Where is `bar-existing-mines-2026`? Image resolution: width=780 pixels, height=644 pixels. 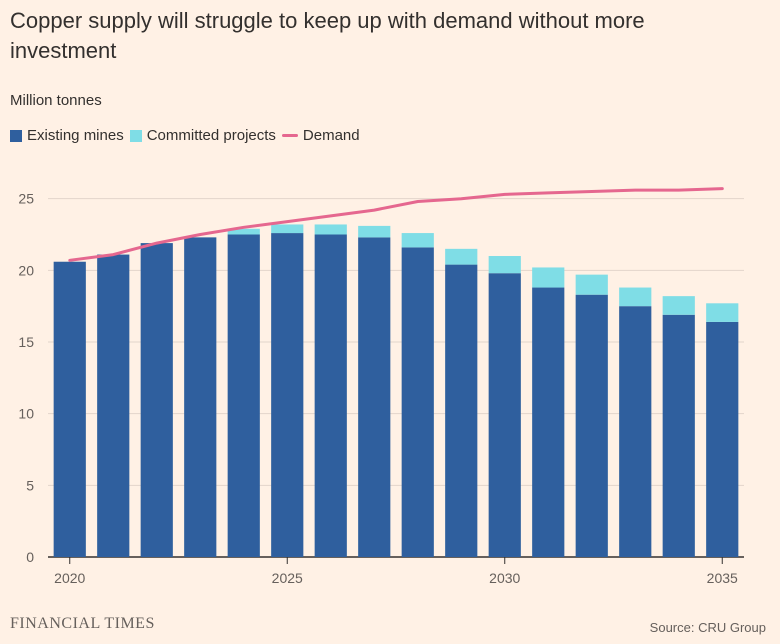
bar-existing-mines-2026 is located at coordinates (330, 395).